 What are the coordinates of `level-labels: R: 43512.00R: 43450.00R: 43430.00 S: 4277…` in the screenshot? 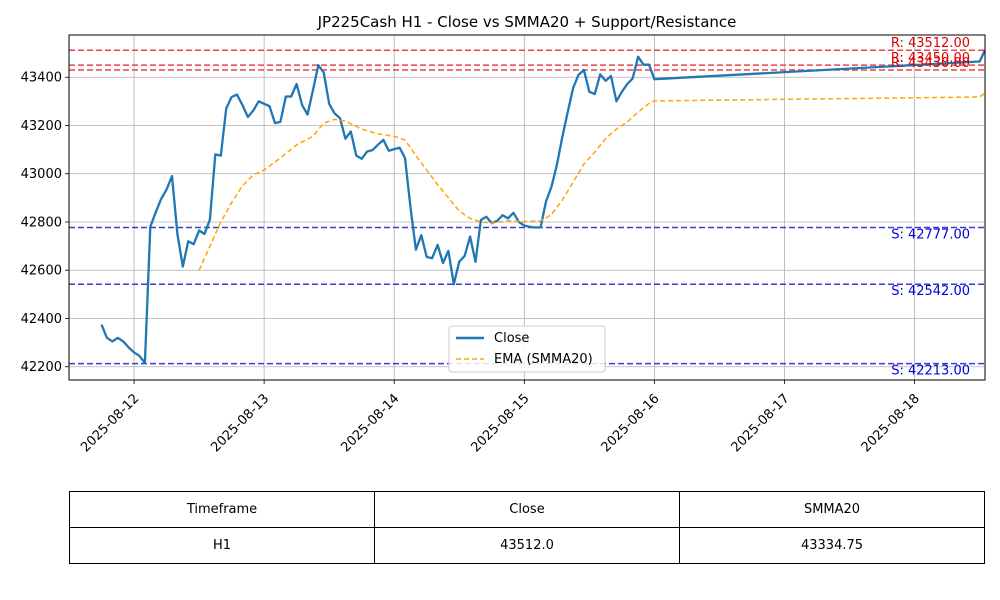 It's located at (930, 207).